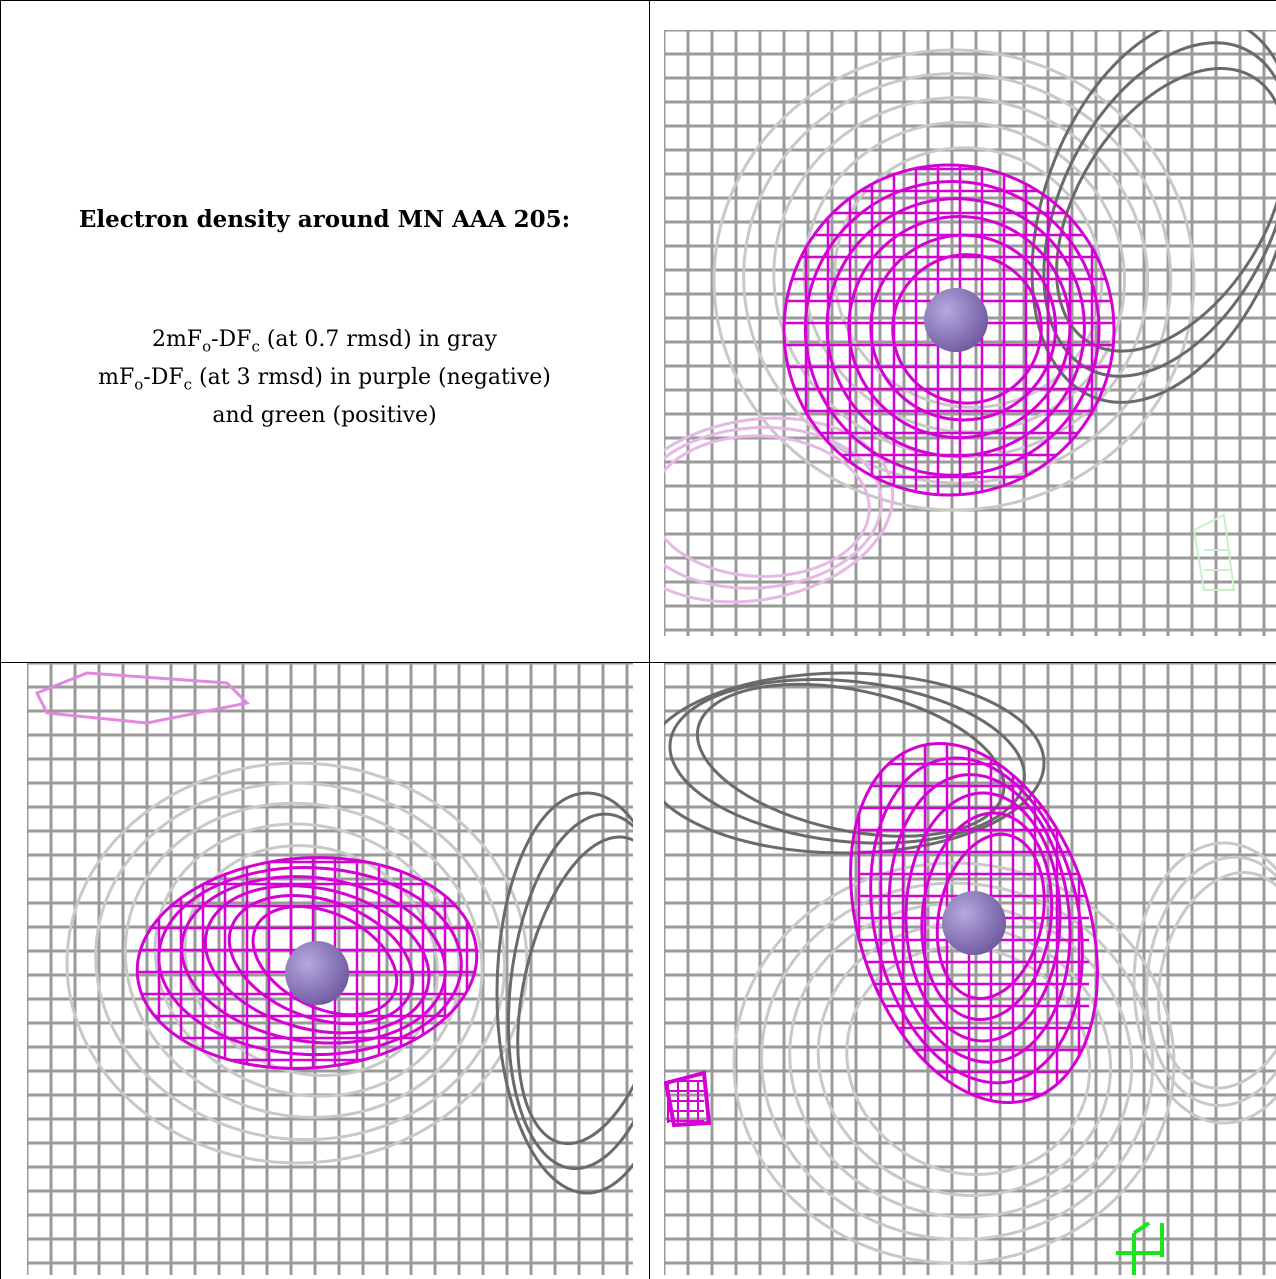 The width and height of the screenshot is (1276, 1279). I want to click on axes-icon, so click(1140, 1248).